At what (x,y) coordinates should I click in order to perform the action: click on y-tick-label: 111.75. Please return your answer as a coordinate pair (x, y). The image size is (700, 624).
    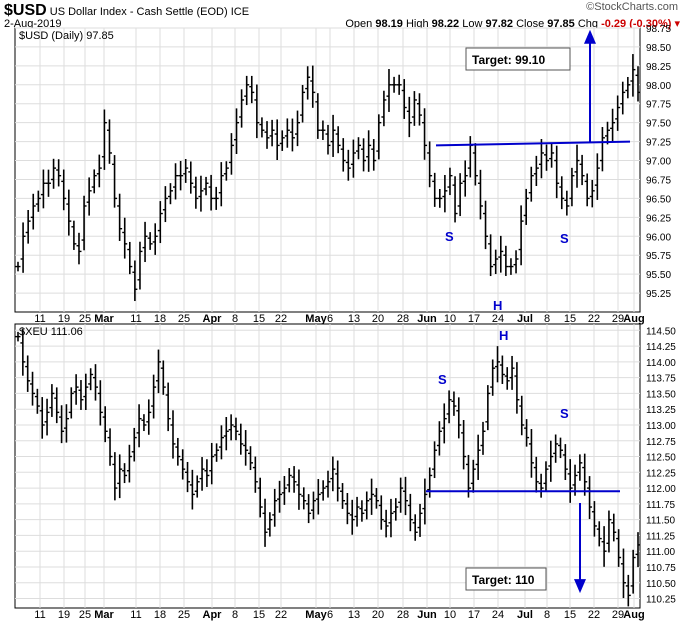
    Looking at the image, I should click on (661, 505).